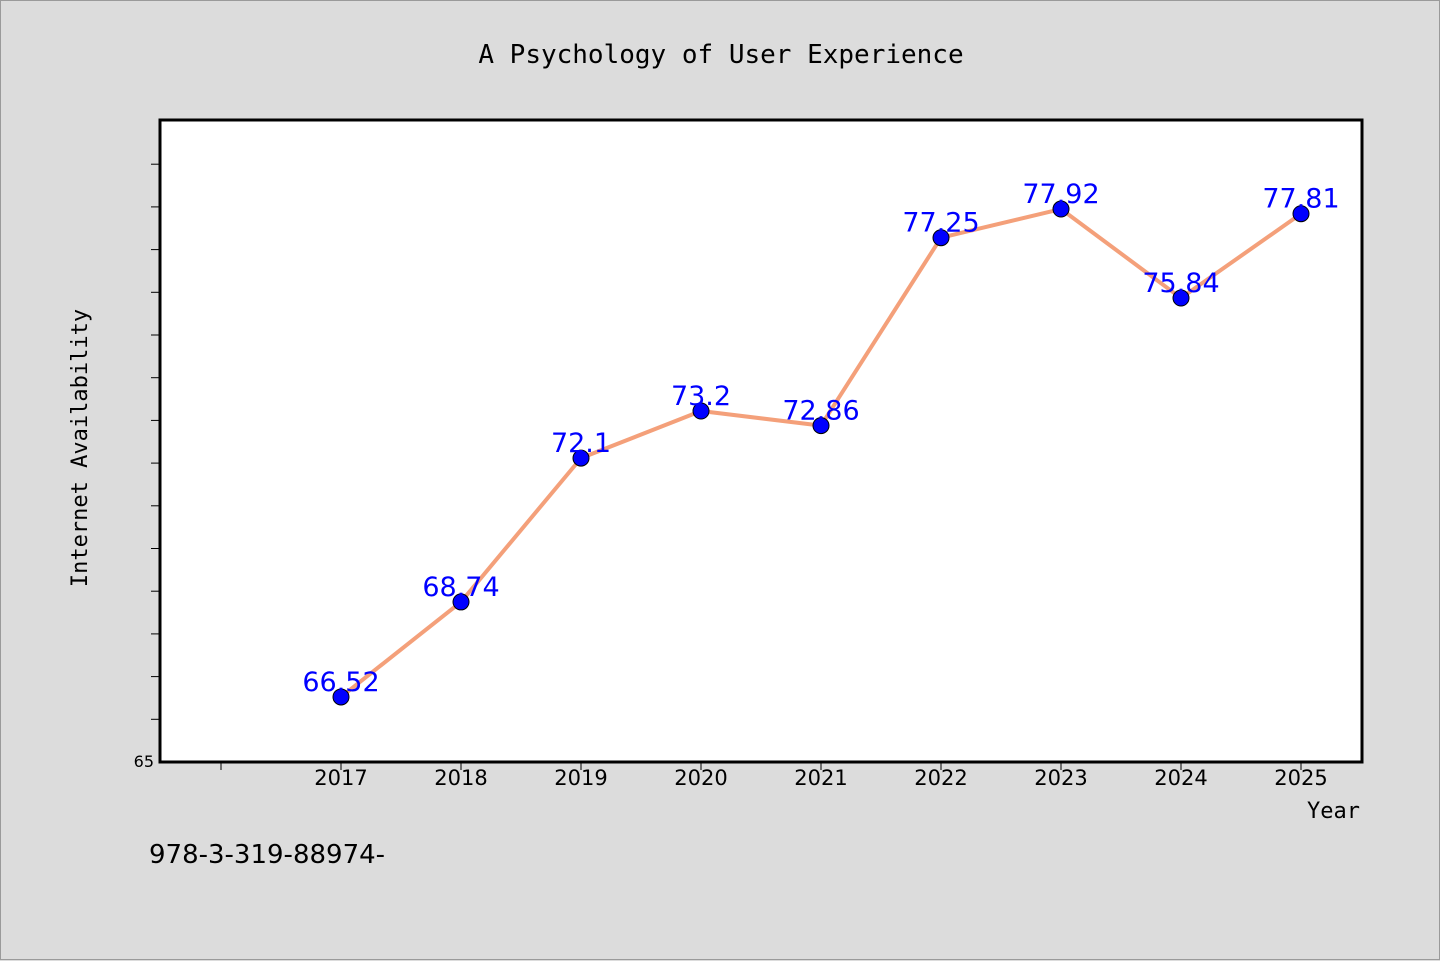 This screenshot has height=961, width=1440. I want to click on data-label: 77.92, so click(1060, 194).